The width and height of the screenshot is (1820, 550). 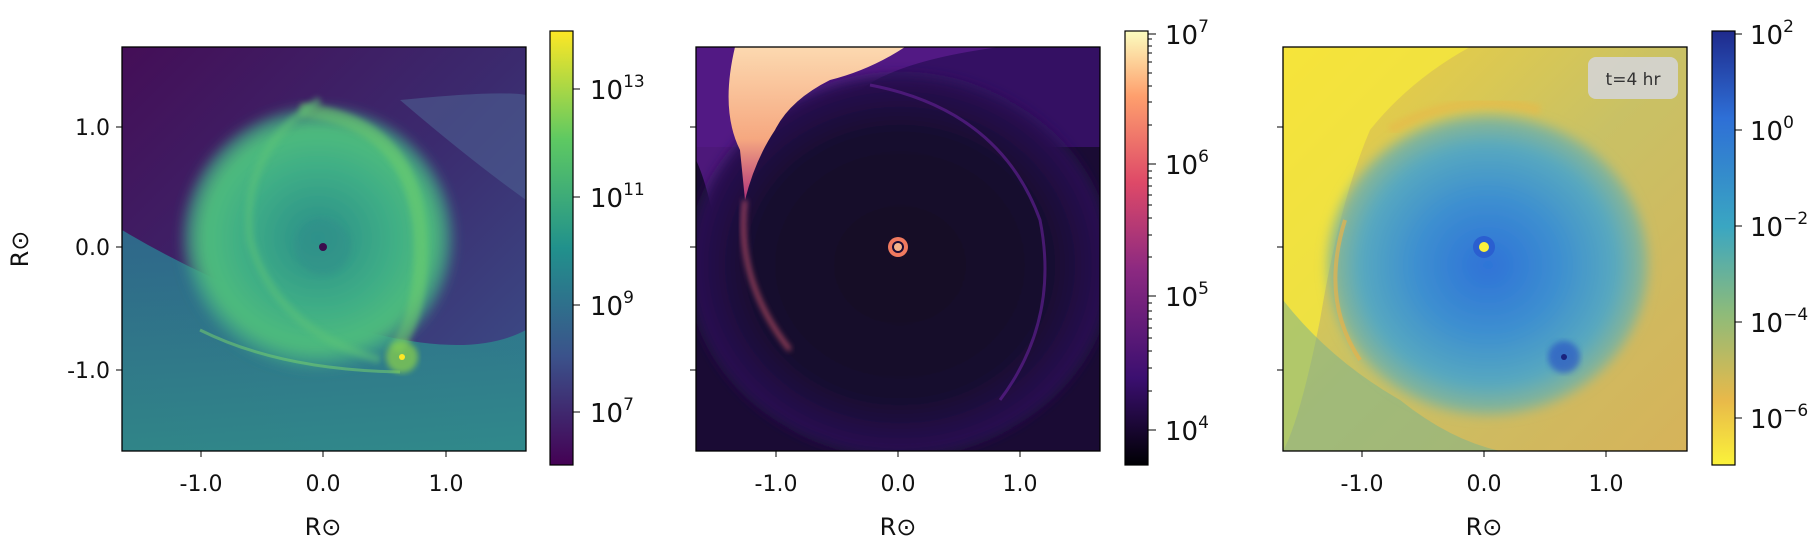 I want to click on y-tick-label: -1.0, so click(x=88, y=371).